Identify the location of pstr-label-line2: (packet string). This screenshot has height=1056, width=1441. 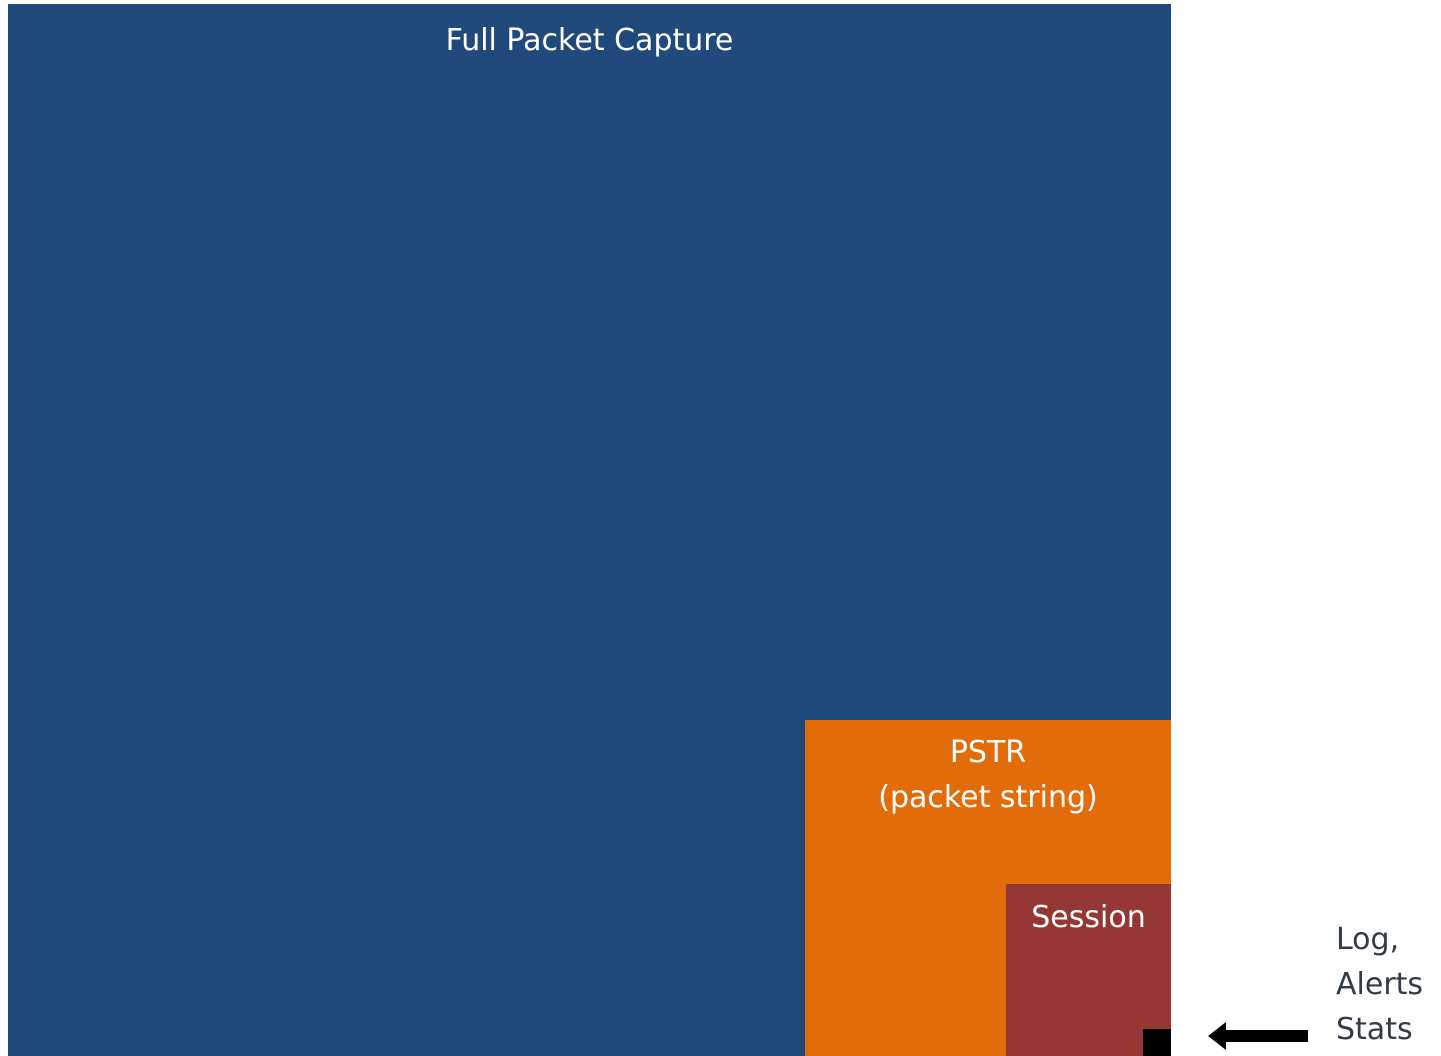
(988, 797).